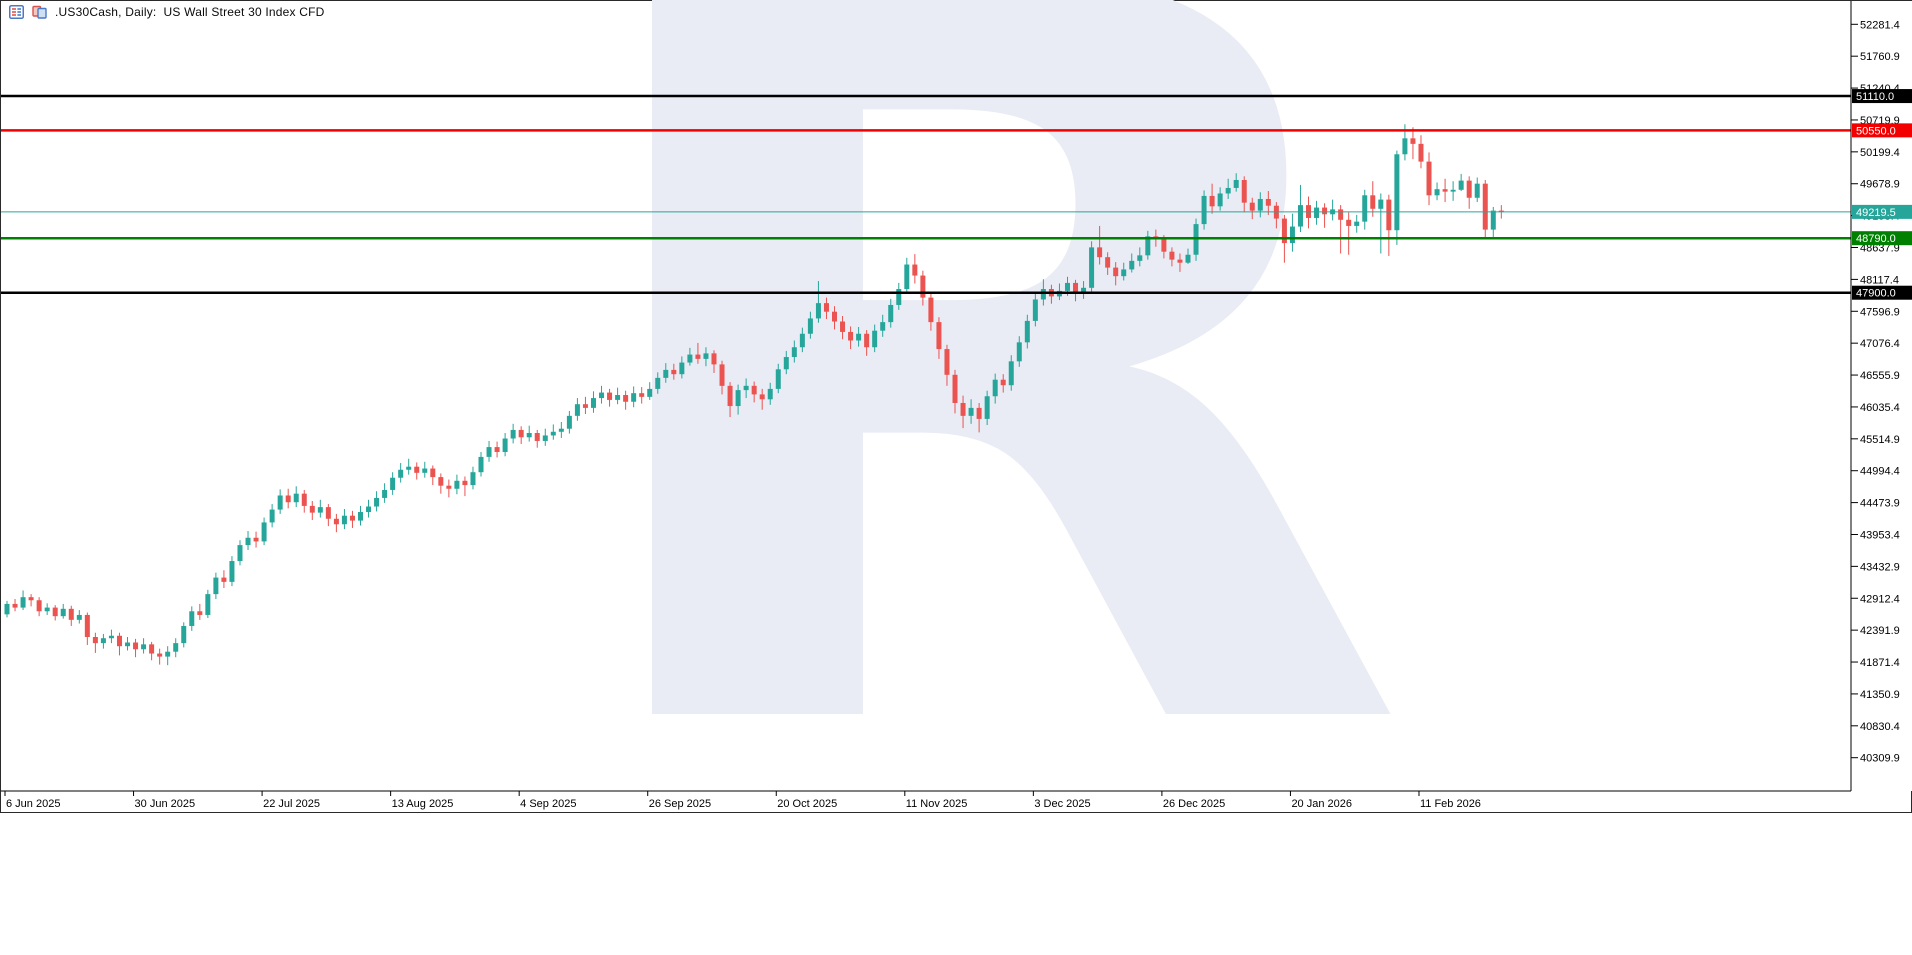  Describe the element at coordinates (1880, 185) in the screenshot. I see `price-tick-label: 49678.9` at that location.